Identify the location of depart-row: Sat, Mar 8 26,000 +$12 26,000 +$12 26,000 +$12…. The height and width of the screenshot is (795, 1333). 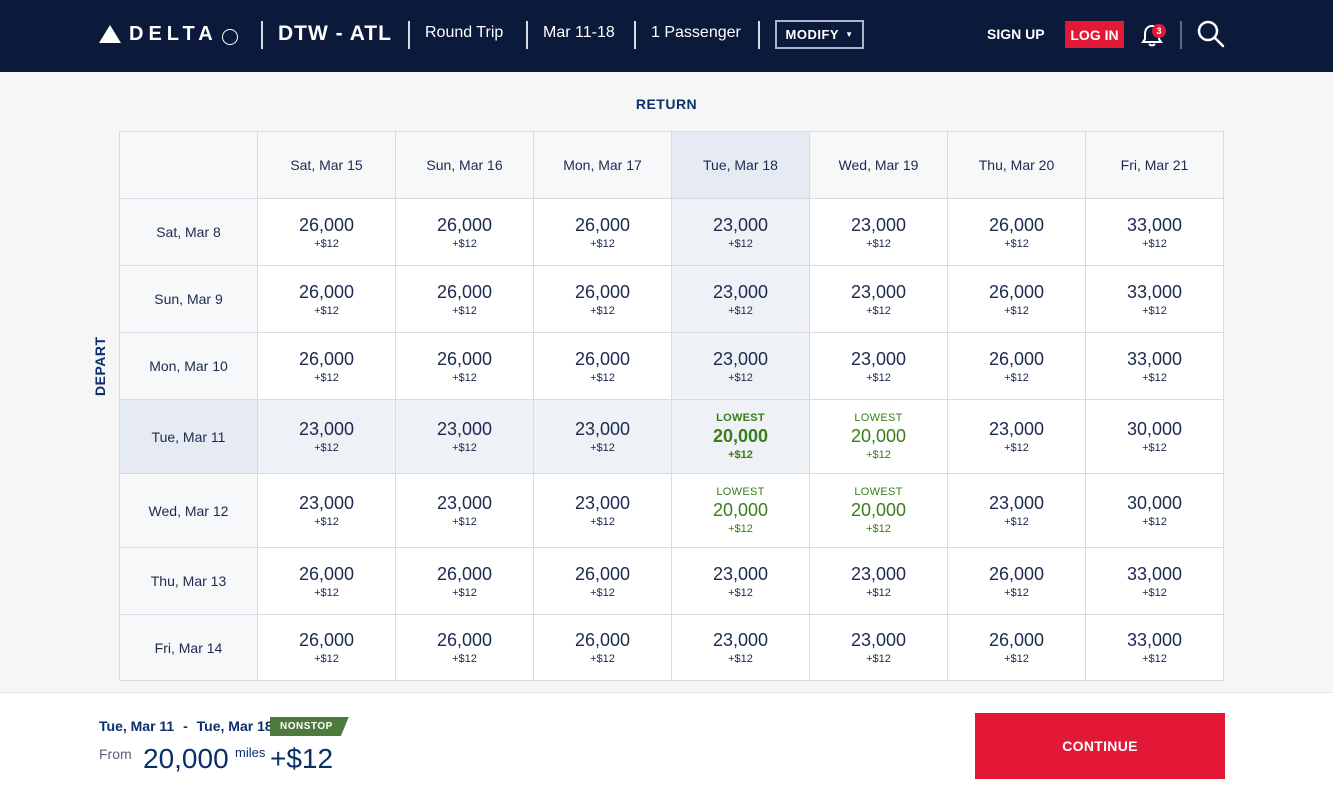
(671, 232).